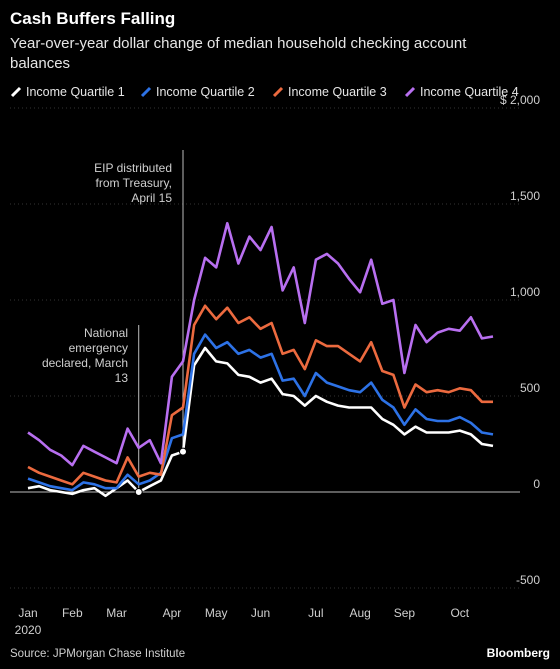 This screenshot has width=560, height=669. What do you see at coordinates (337, 92) in the screenshot?
I see `legend-label: Income Quartile 3` at bounding box center [337, 92].